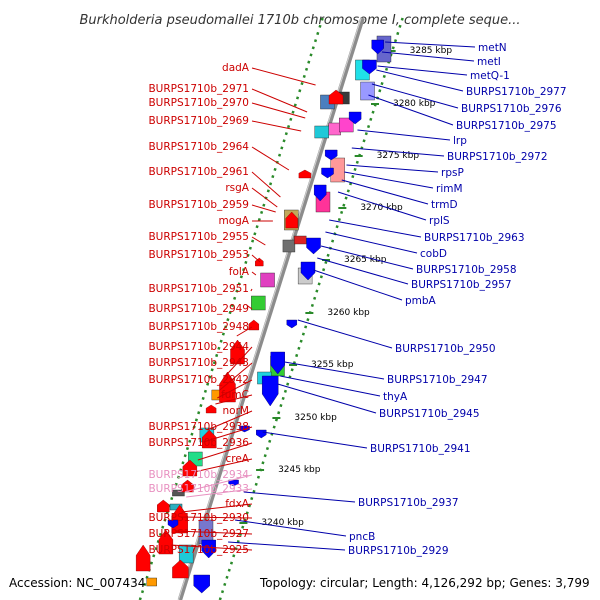 The image size is (600, 600). I want to click on gene-label-left: BURPS1710b_2961, so click(198, 172).